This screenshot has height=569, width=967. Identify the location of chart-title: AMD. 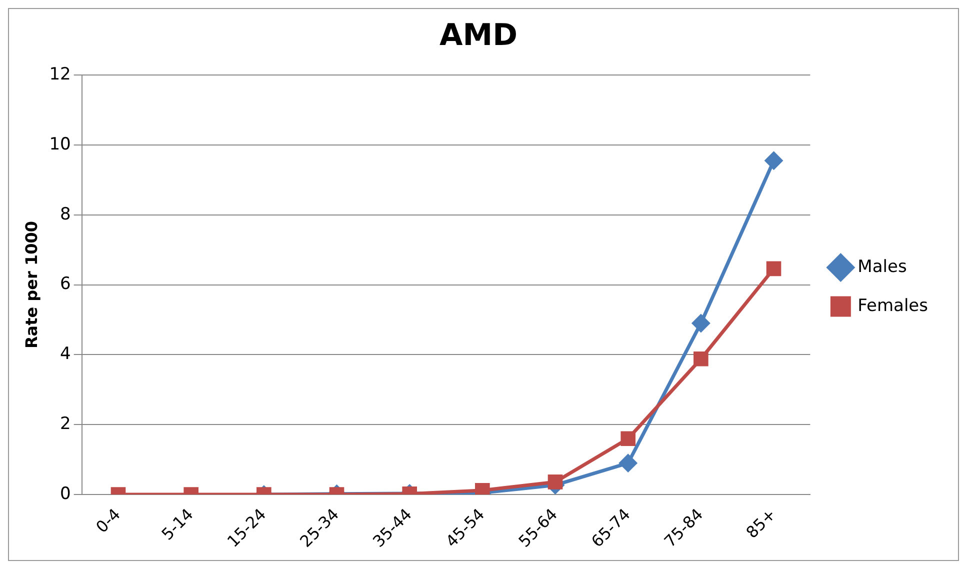
(479, 35).